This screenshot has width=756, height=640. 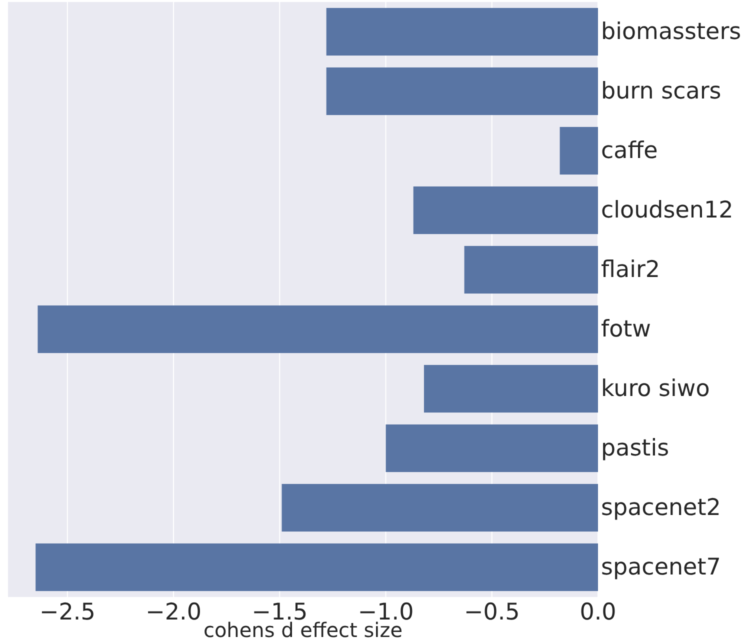 What do you see at coordinates (492, 612) in the screenshot?
I see `x-tick-label: −0.5` at bounding box center [492, 612].